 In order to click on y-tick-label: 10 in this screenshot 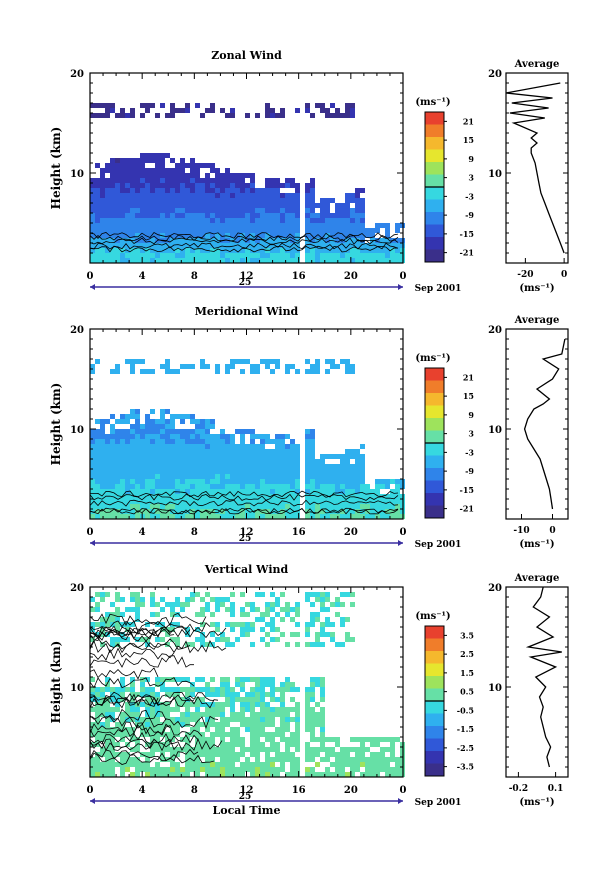, I will do `click(77, 430)`.